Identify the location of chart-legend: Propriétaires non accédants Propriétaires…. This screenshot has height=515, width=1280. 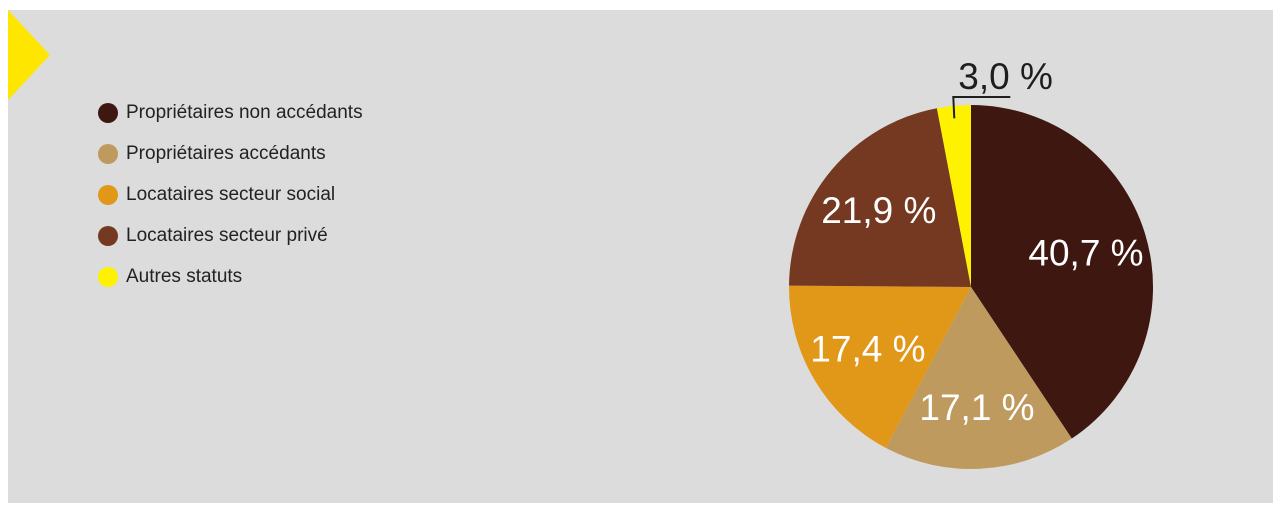
(230, 194).